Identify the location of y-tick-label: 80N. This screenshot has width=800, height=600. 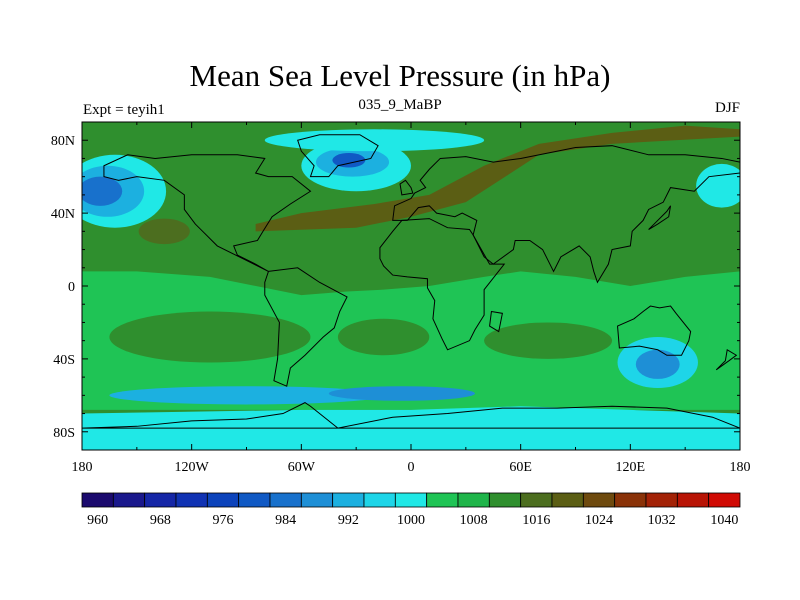
(63, 141).